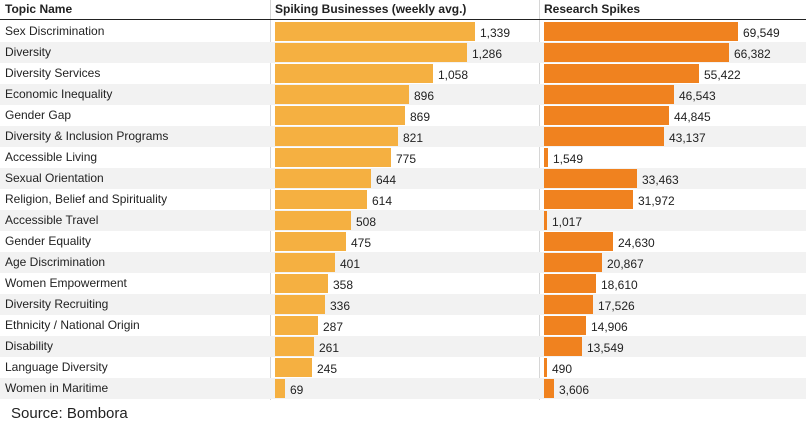 Image resolution: width=806 pixels, height=436 pixels. What do you see at coordinates (72, 325) in the screenshot?
I see `topic-label: Ethnicity / National Origin` at bounding box center [72, 325].